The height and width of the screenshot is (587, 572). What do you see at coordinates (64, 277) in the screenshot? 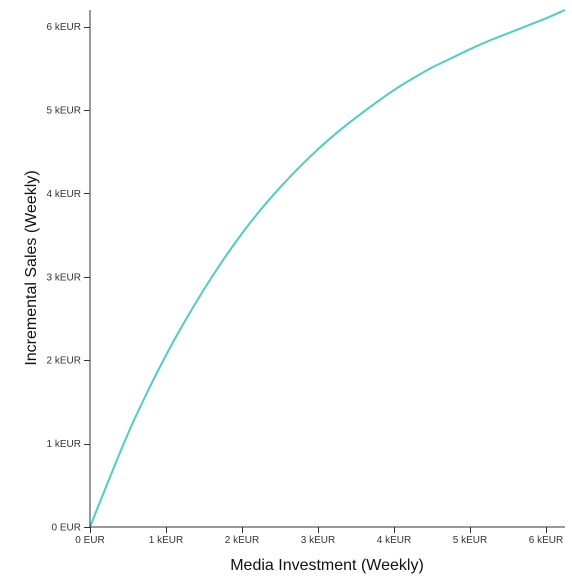
I see `y-tick-label: 3 kEUR` at bounding box center [64, 277].